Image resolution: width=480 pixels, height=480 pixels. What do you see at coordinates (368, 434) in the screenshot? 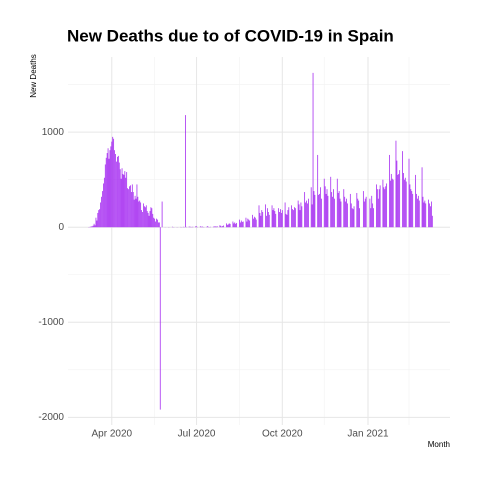
I see `x-tick-label: Jan 2021` at bounding box center [368, 434].